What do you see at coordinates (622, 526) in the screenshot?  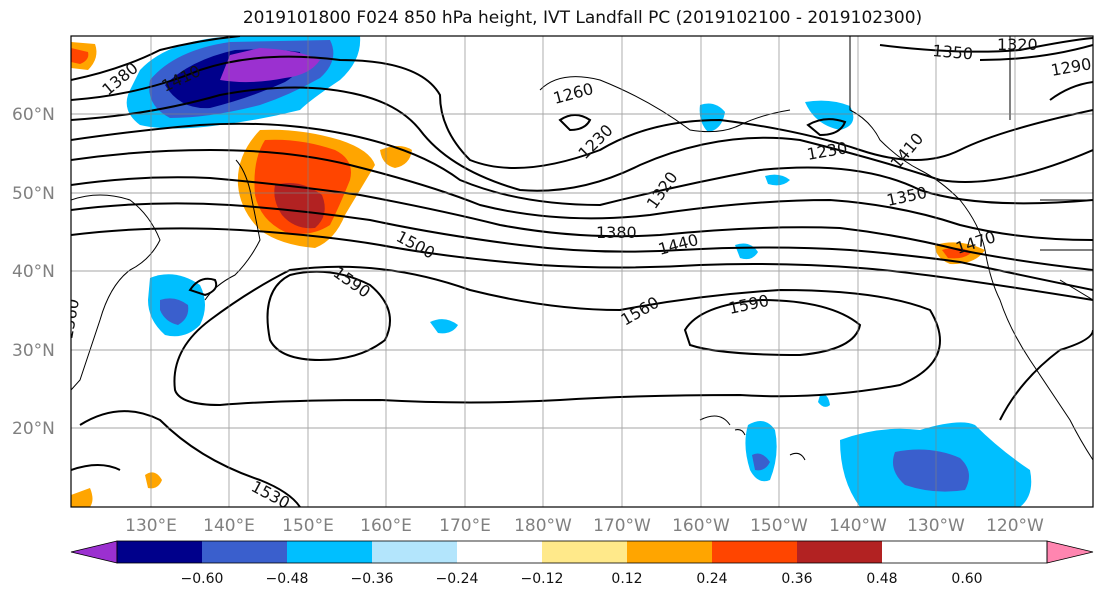 I see `lon-label: 170°W` at bounding box center [622, 526].